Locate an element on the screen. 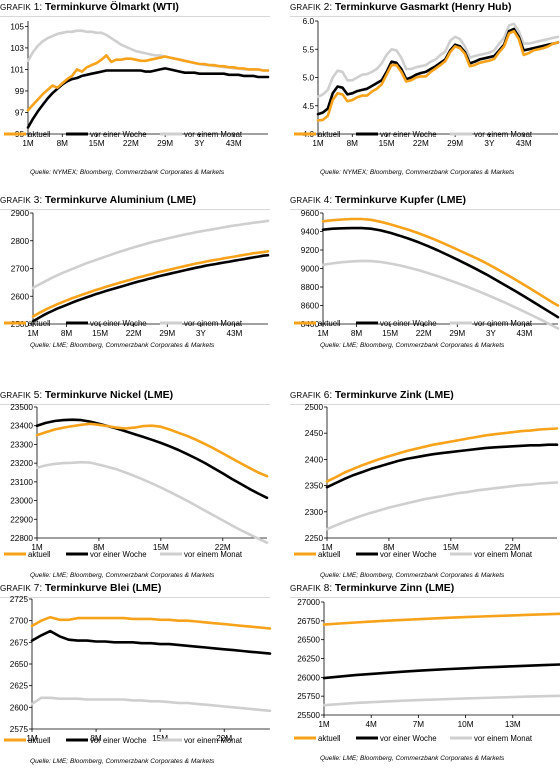 The image size is (560, 768). y-tick-label: 6.0 is located at coordinates (309, 21).